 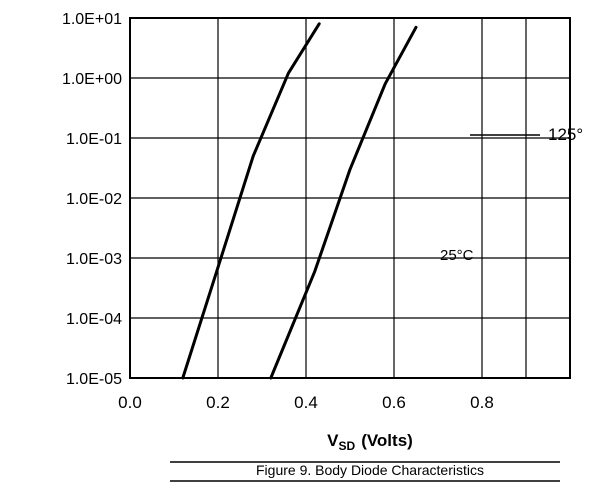 I want to click on x-tick-label: 0.8, so click(x=482, y=402).